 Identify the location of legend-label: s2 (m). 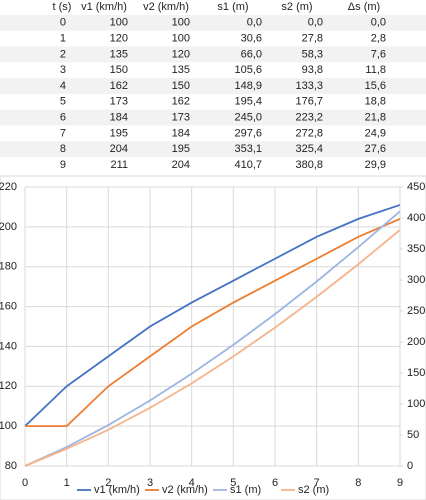
(313, 490).